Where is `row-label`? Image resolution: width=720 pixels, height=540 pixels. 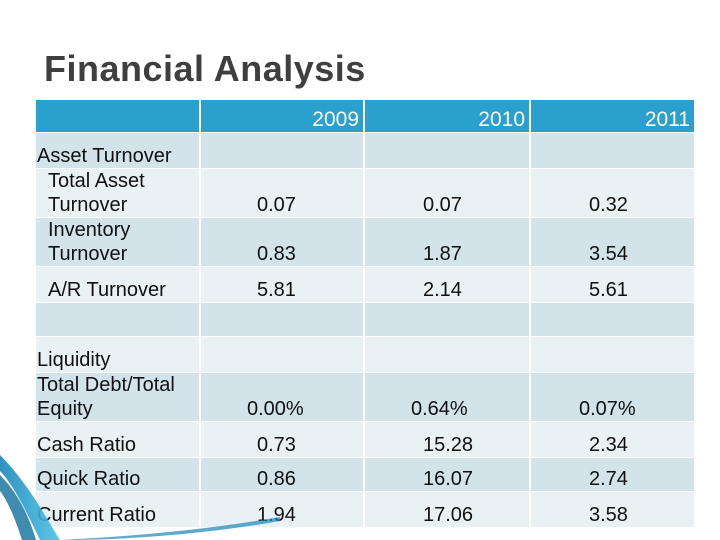 row-label is located at coordinates (118, 319).